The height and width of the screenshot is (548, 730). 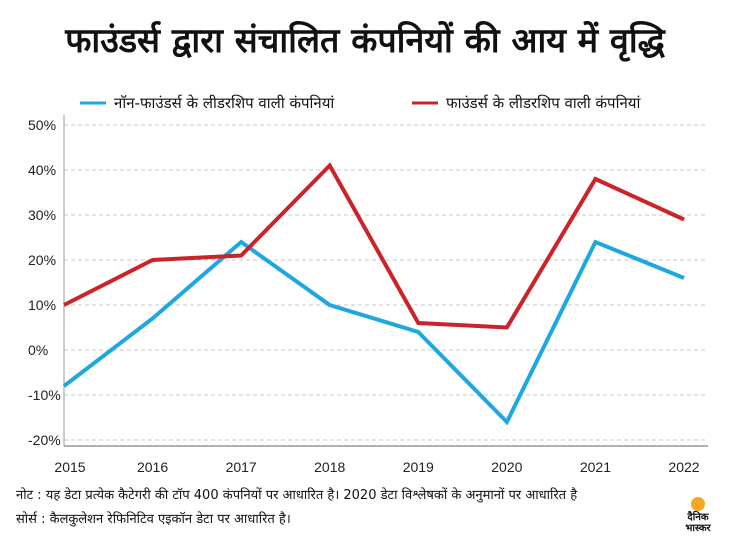 I want to click on x-tick-label: 2022, so click(x=683, y=467).